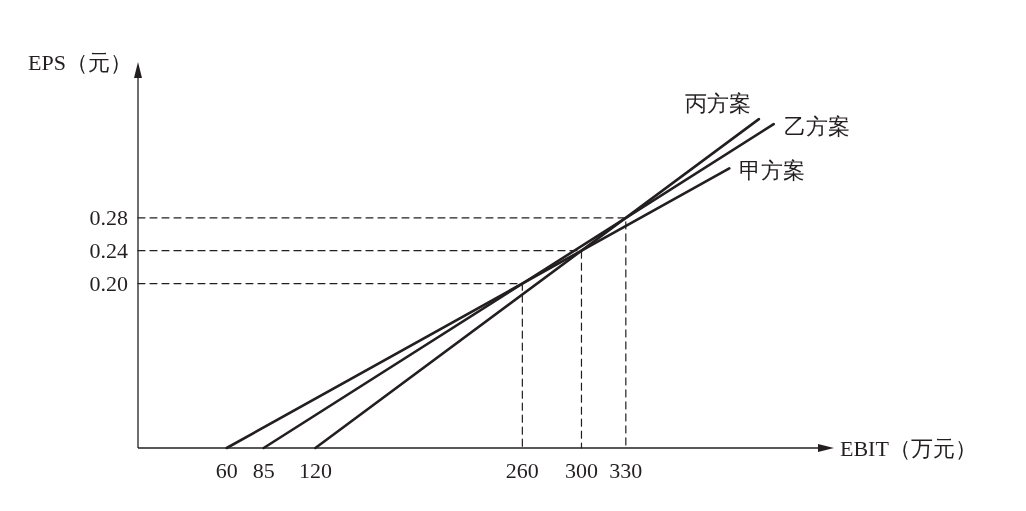  I want to click on x-tick-label: 300, so click(581, 470).